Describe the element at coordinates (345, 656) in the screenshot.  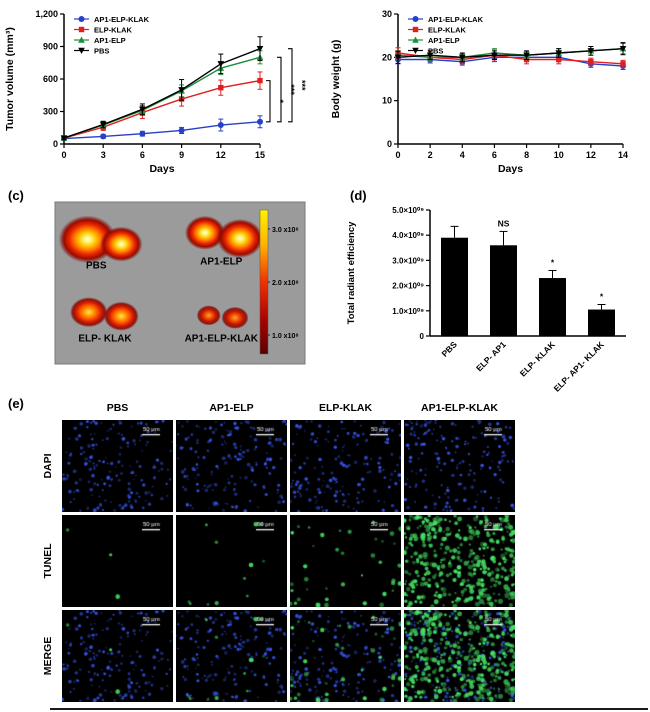
I see `micrograph-merge-elp-klak` at that location.